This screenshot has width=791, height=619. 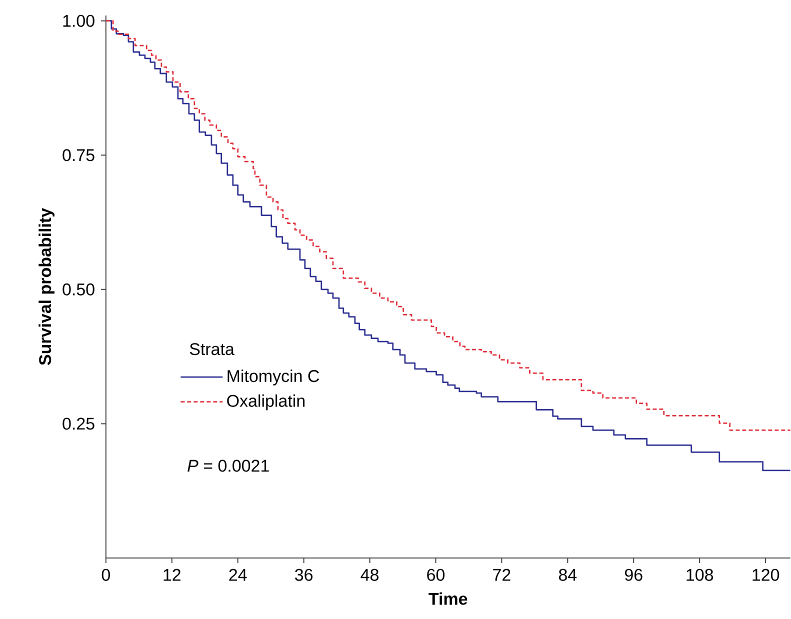 What do you see at coordinates (78, 289) in the screenshot?
I see `y-tick-label: 0.50` at bounding box center [78, 289].